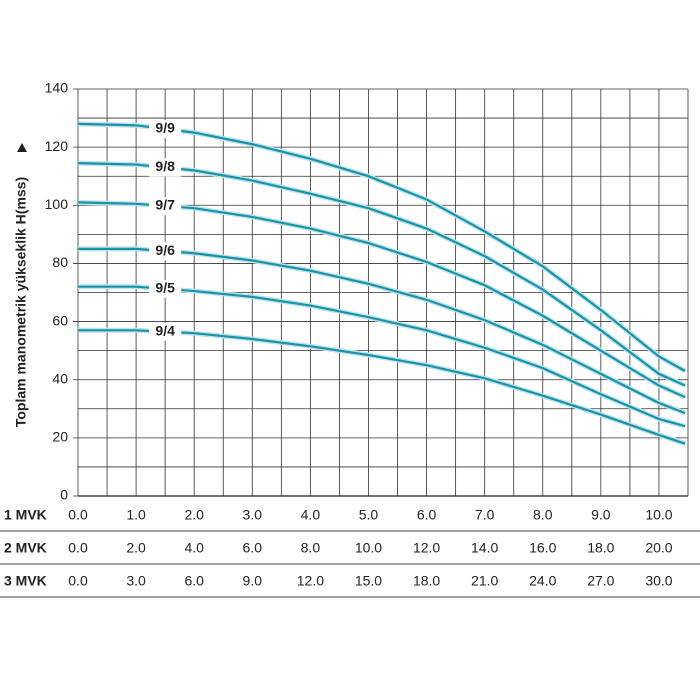 The image size is (700, 700). Describe the element at coordinates (369, 515) in the screenshot. I see `x-tick-label: 5.0` at that location.